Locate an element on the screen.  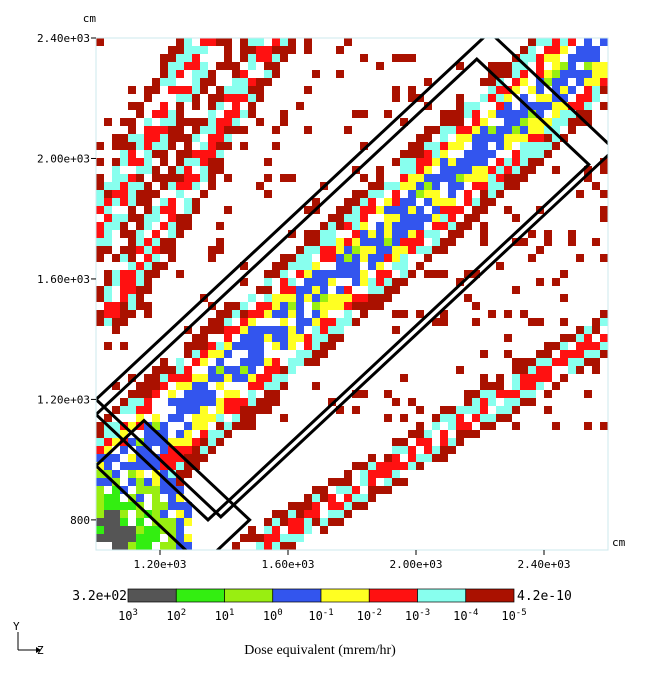
colorbar-tick-label: 10-3 is located at coordinates (417, 615).